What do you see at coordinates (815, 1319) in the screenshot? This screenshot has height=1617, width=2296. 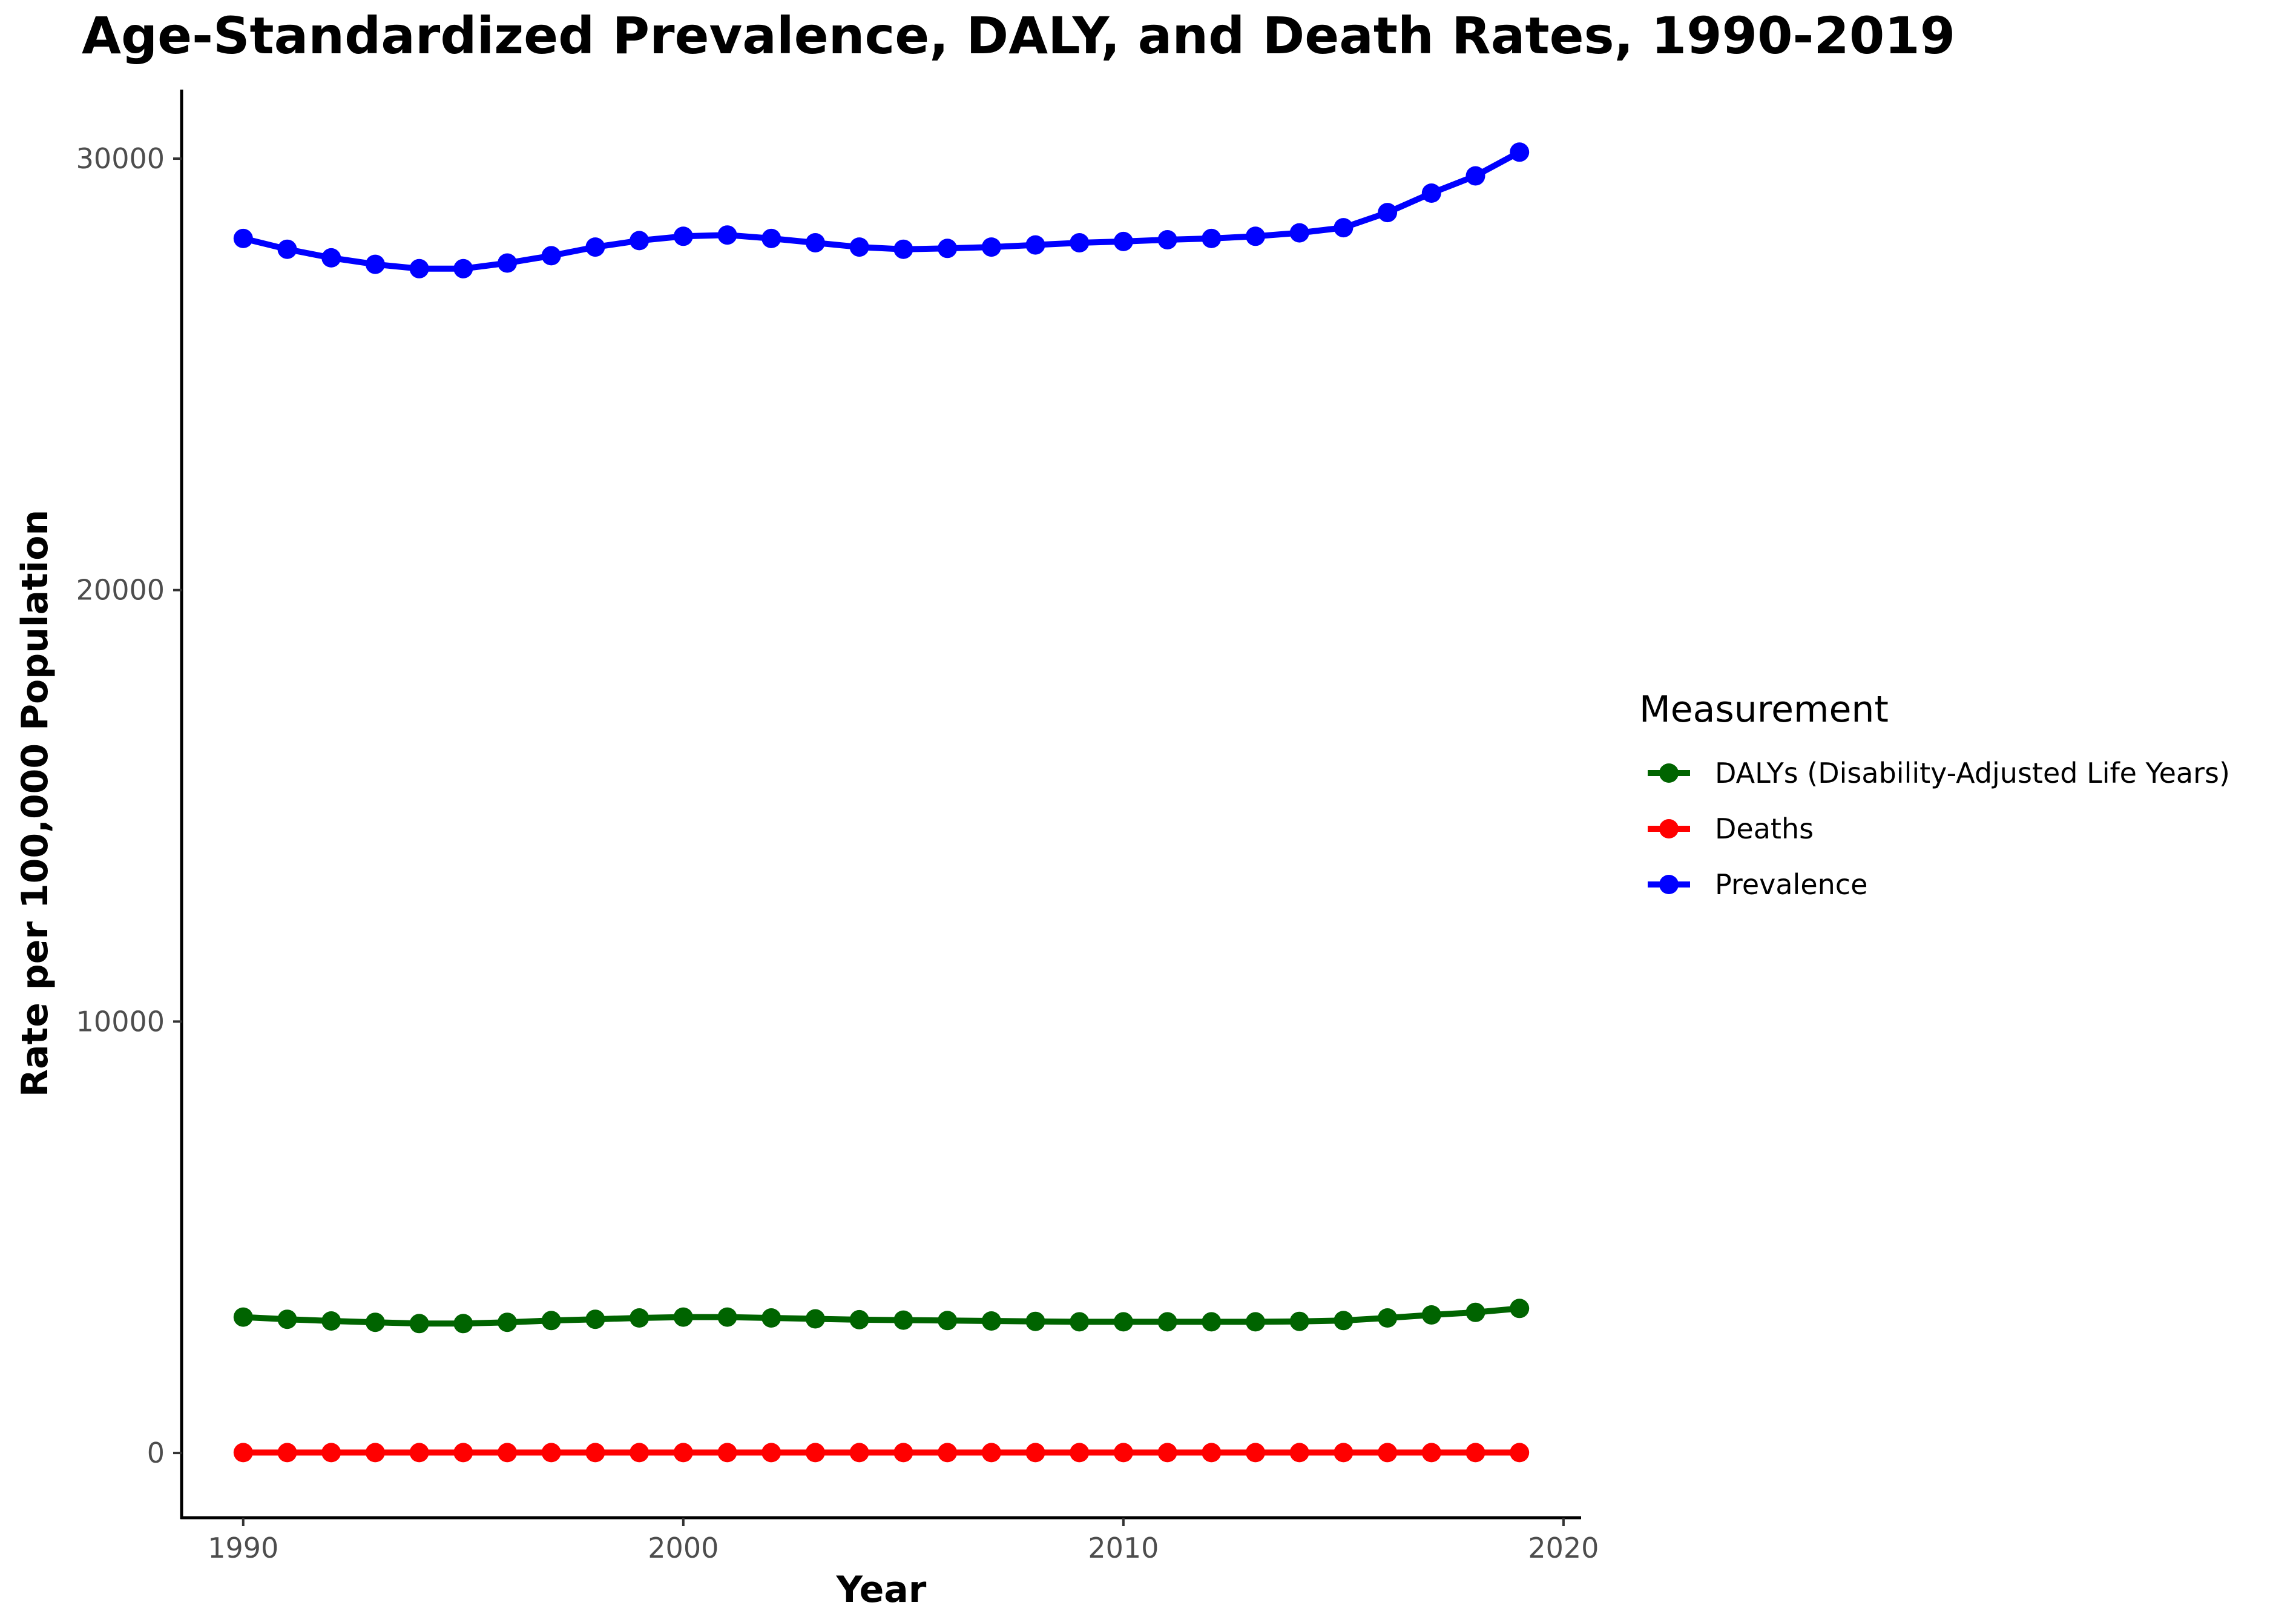 I see `data-point-dalys-disability-adjusted-life-years-2003` at bounding box center [815, 1319].